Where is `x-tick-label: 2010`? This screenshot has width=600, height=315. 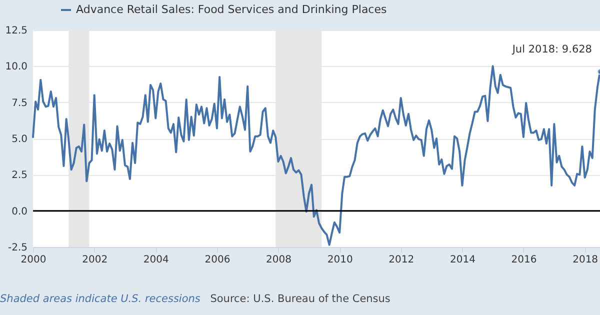 x-tick-label: 2010 is located at coordinates (340, 260).